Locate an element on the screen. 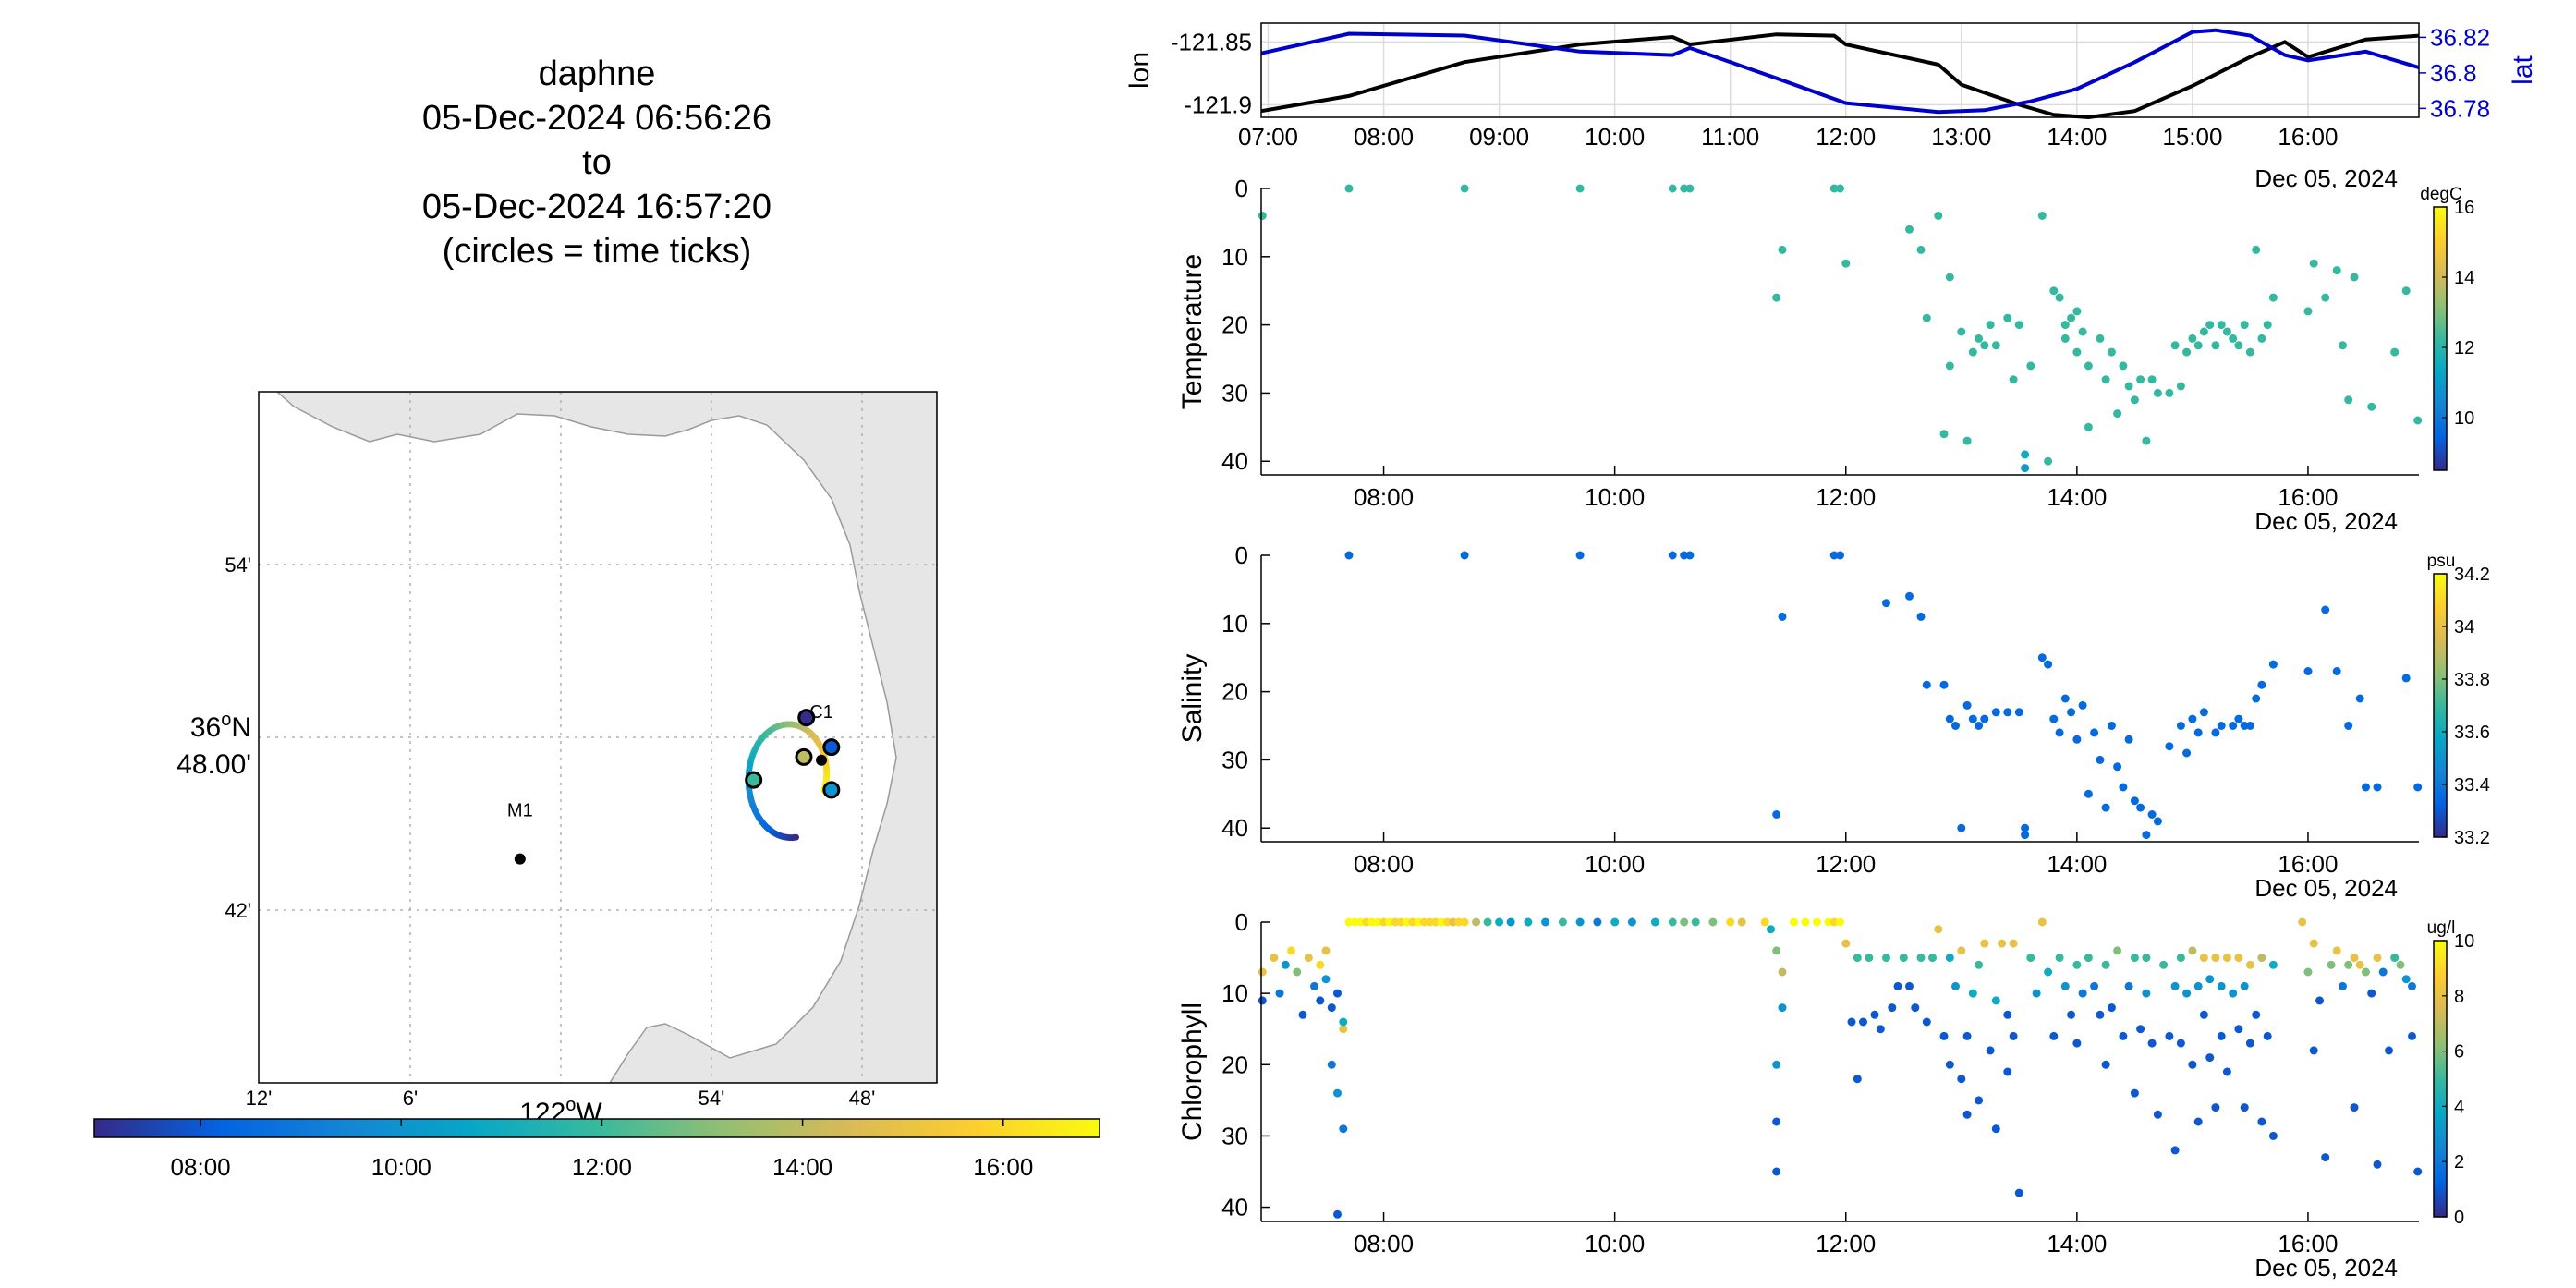 The width and height of the screenshot is (2576, 1288). time-tick-circles is located at coordinates (793, 754).